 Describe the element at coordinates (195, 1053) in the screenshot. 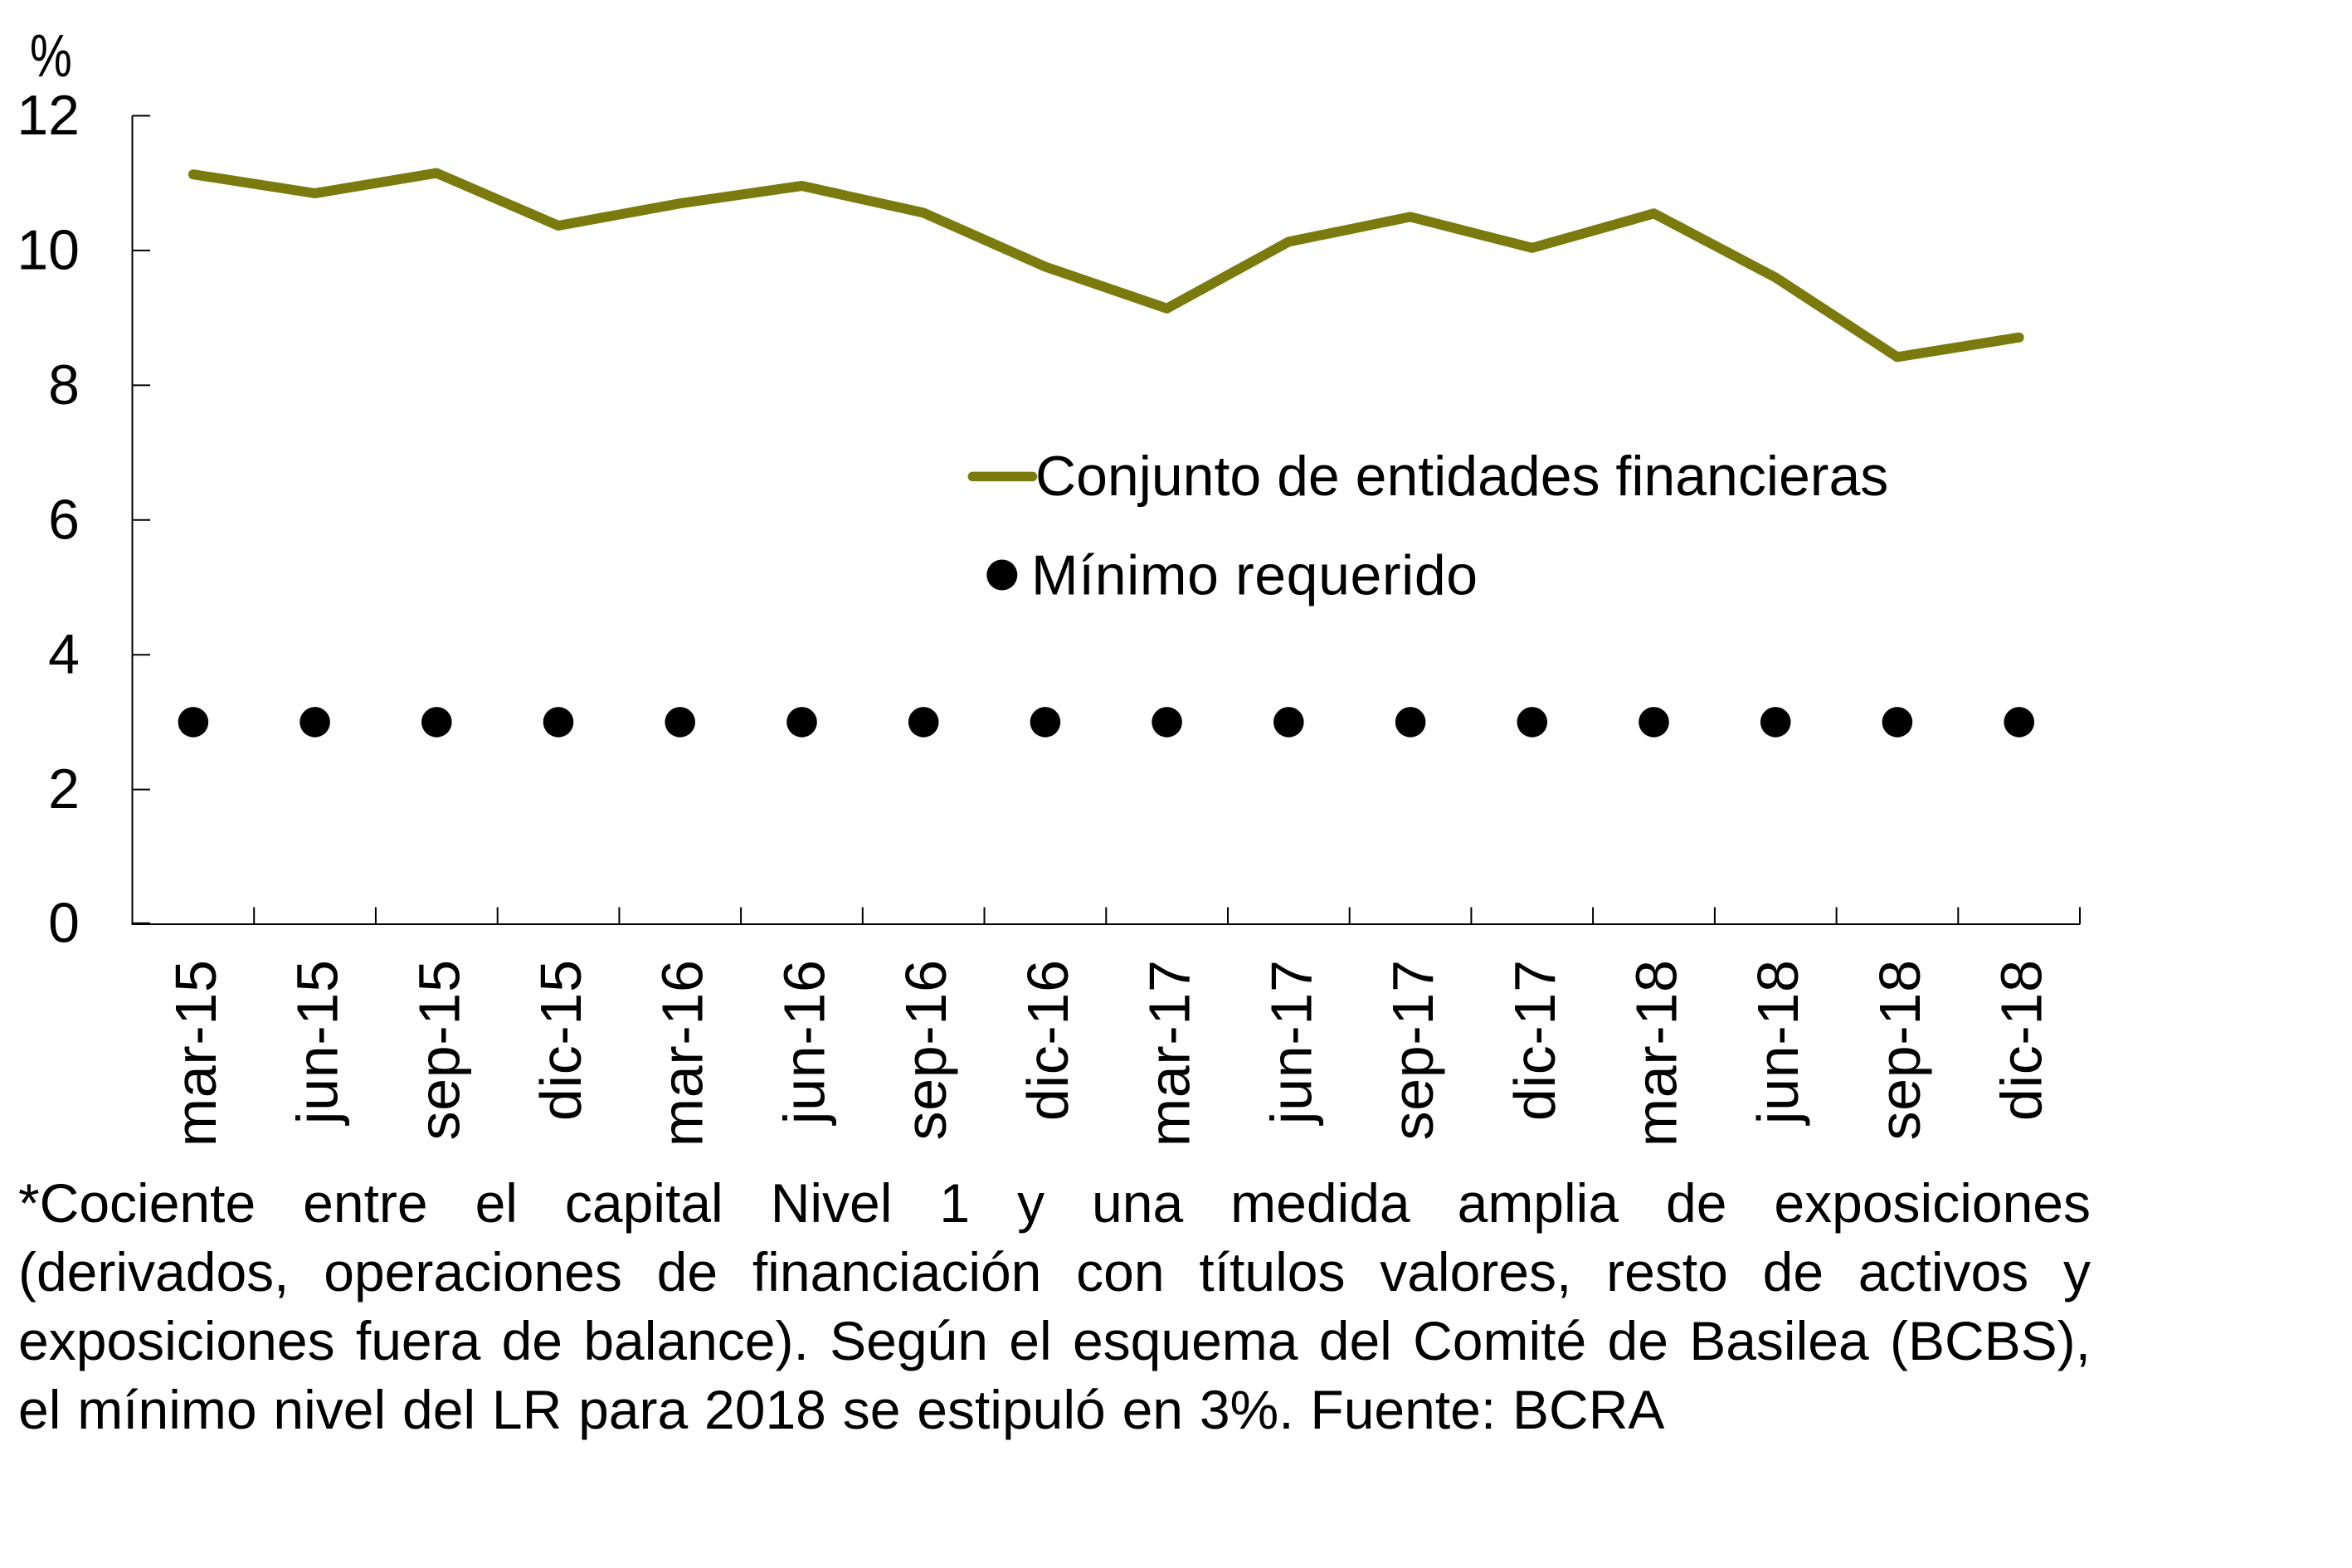

I see `svg-text: mar-15` at that location.